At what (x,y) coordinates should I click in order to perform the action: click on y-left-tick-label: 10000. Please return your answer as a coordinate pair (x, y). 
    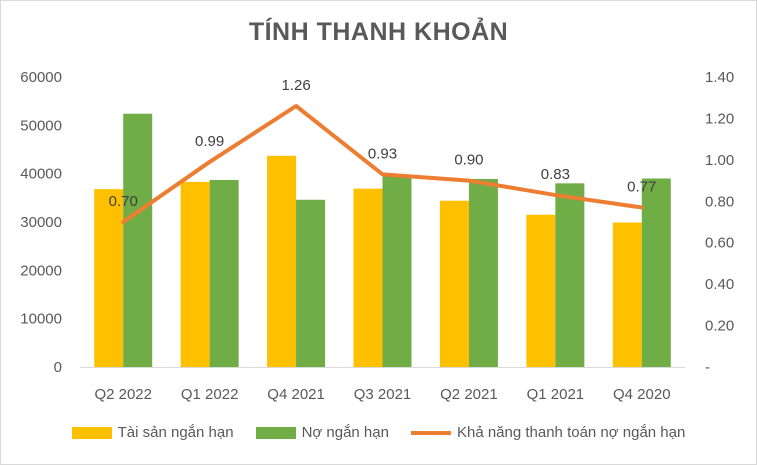
    Looking at the image, I should click on (41, 319).